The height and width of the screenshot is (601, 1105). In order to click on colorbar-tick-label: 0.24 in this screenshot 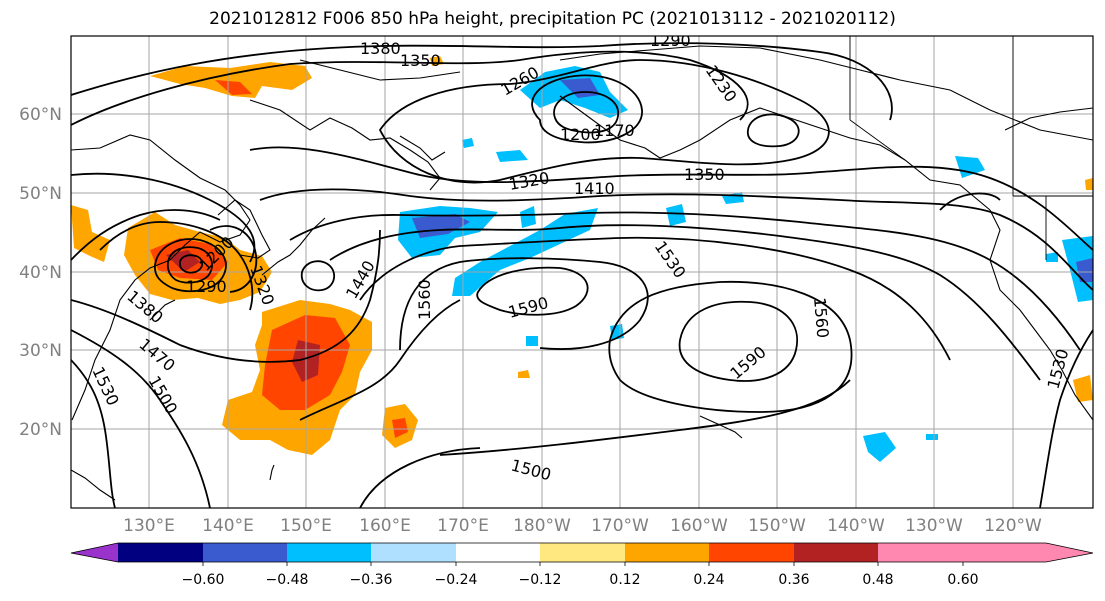, I will do `click(708, 580)`.